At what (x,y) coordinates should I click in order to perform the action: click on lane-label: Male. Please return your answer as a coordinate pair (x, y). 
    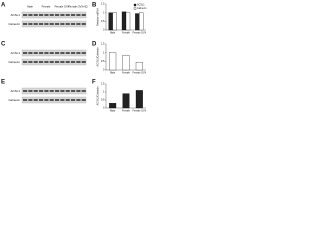
    Looking at the image, I should click on (30, 7).